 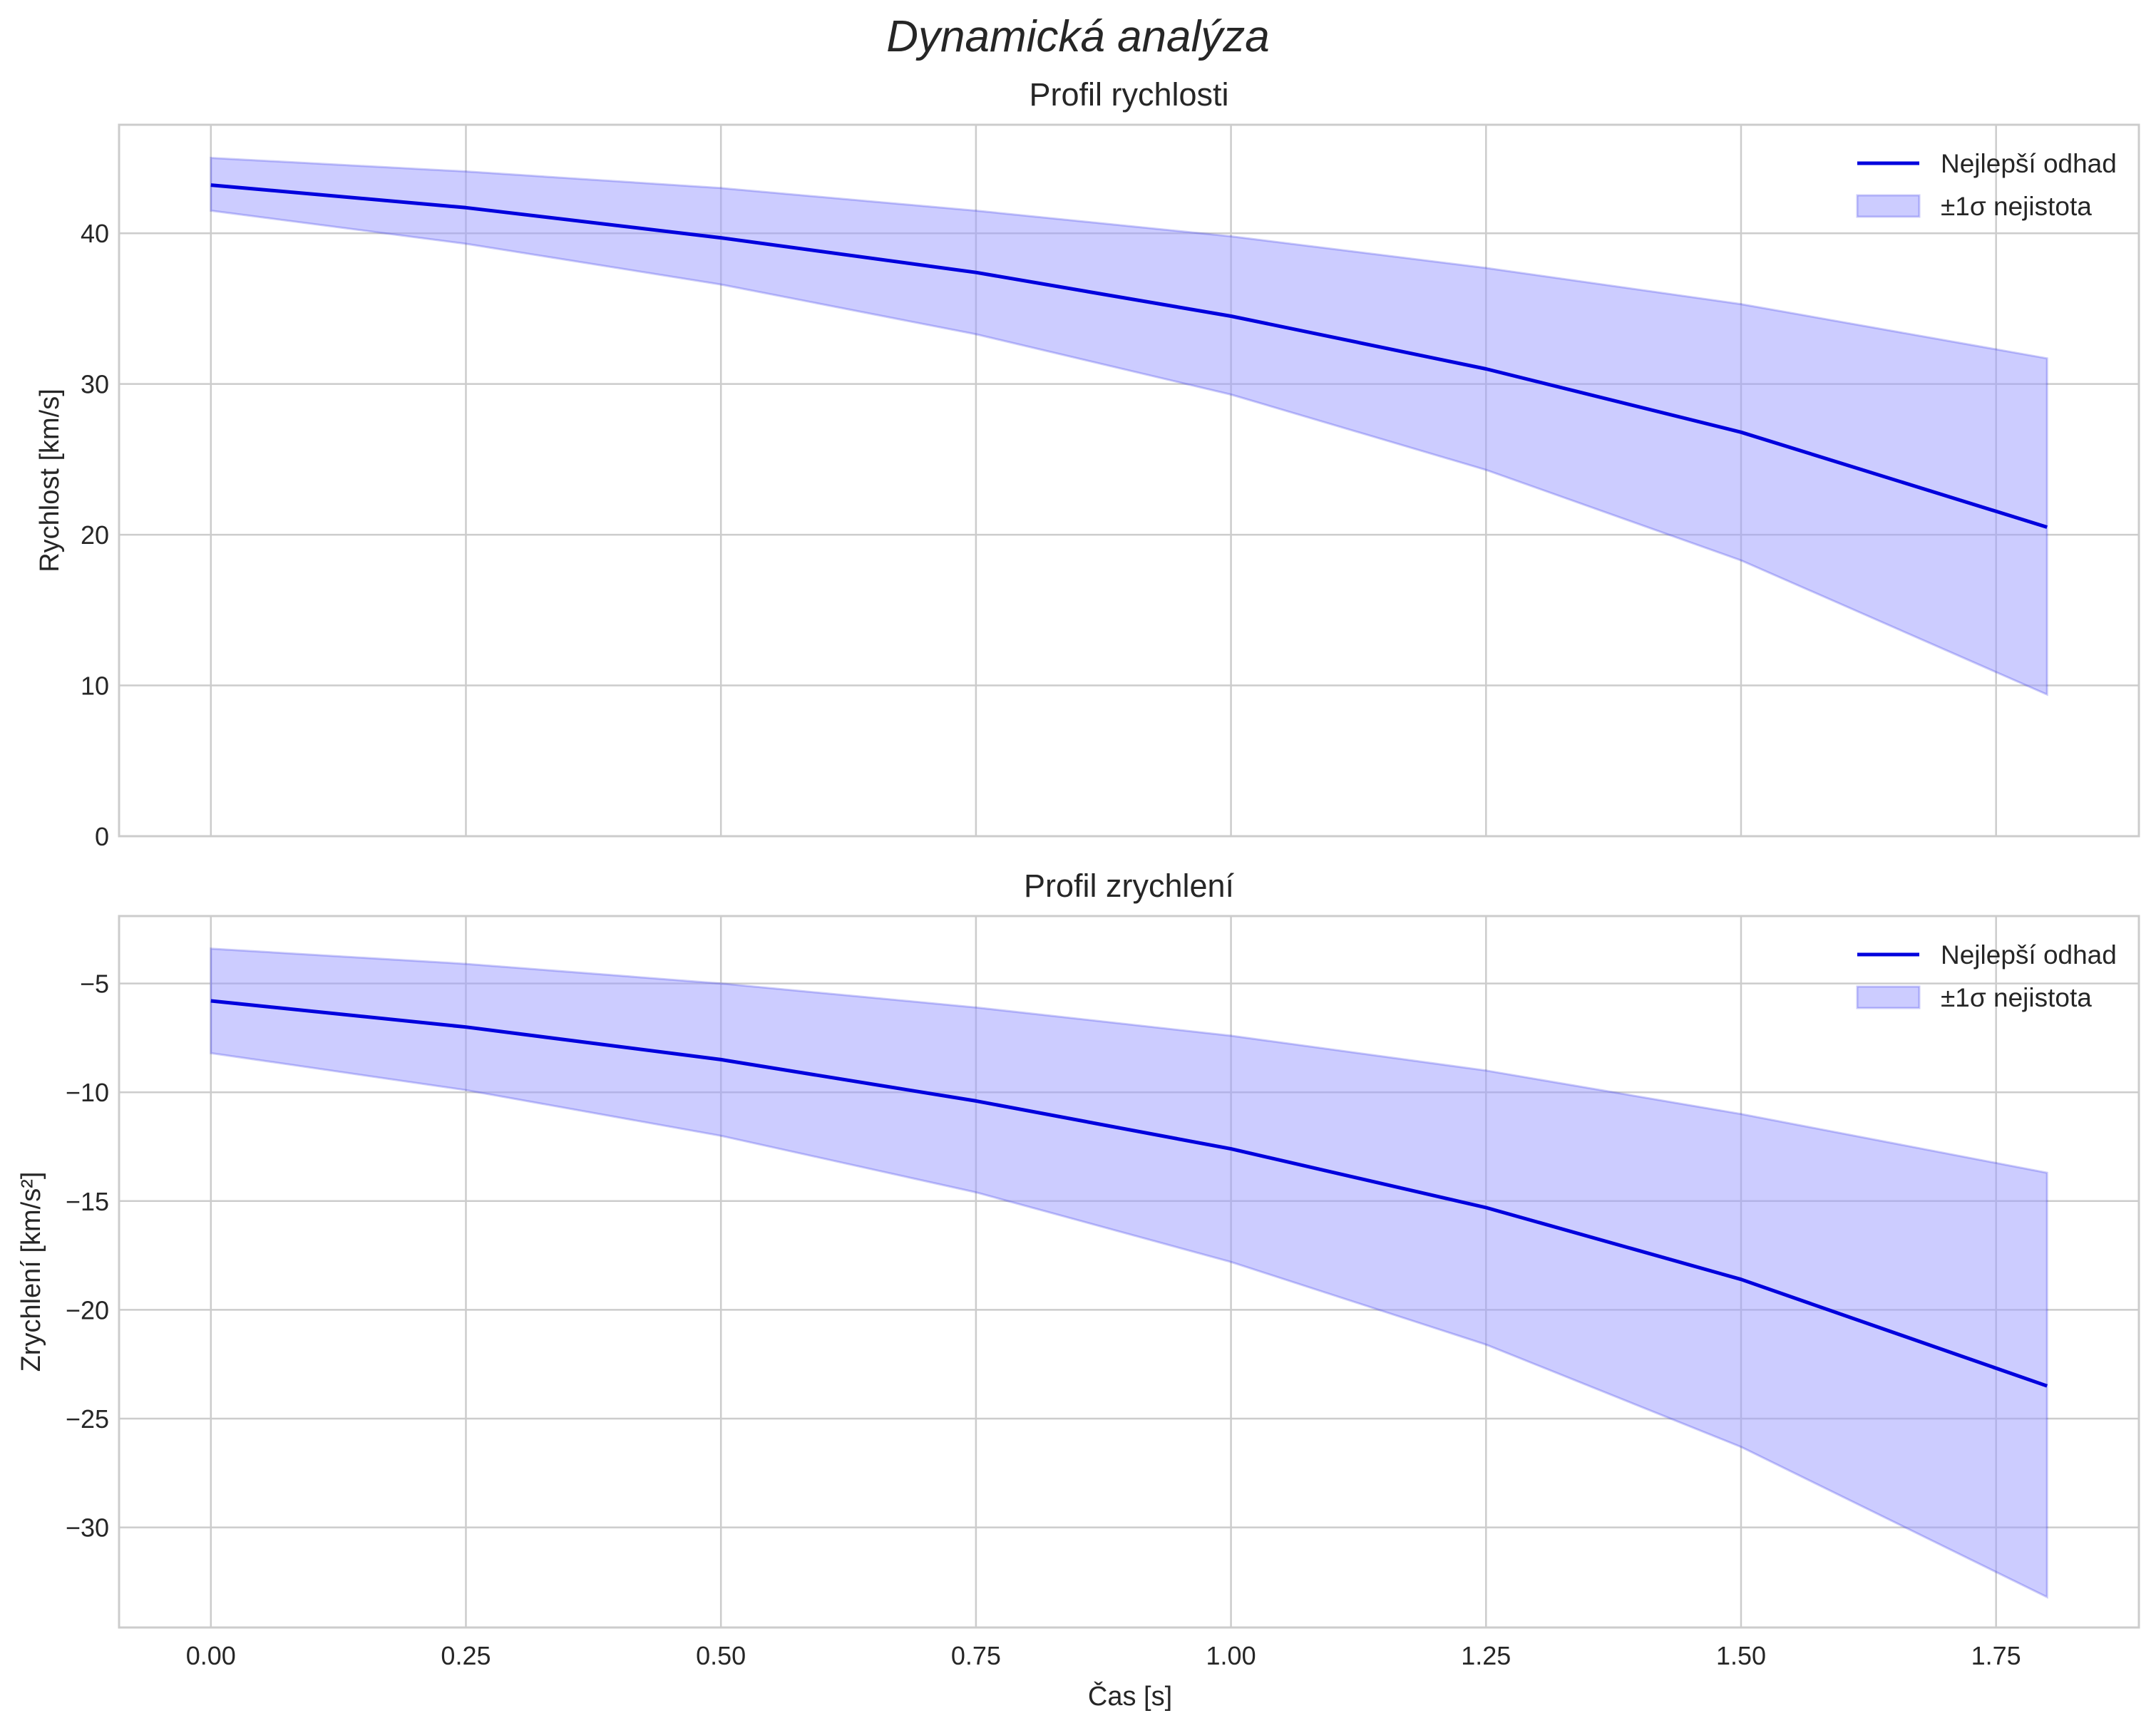 I want to click on y-tick-label: 20, so click(x=95, y=535).